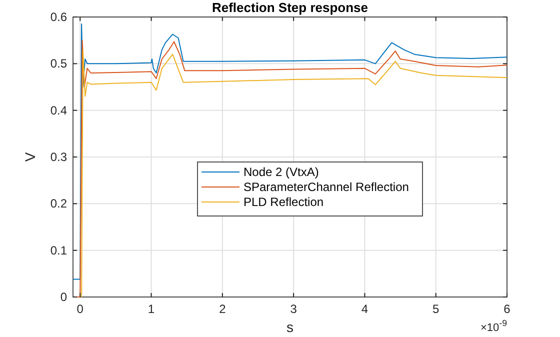 The width and height of the screenshot is (560, 337). I want to click on x-tick-label: 6, so click(507, 309).